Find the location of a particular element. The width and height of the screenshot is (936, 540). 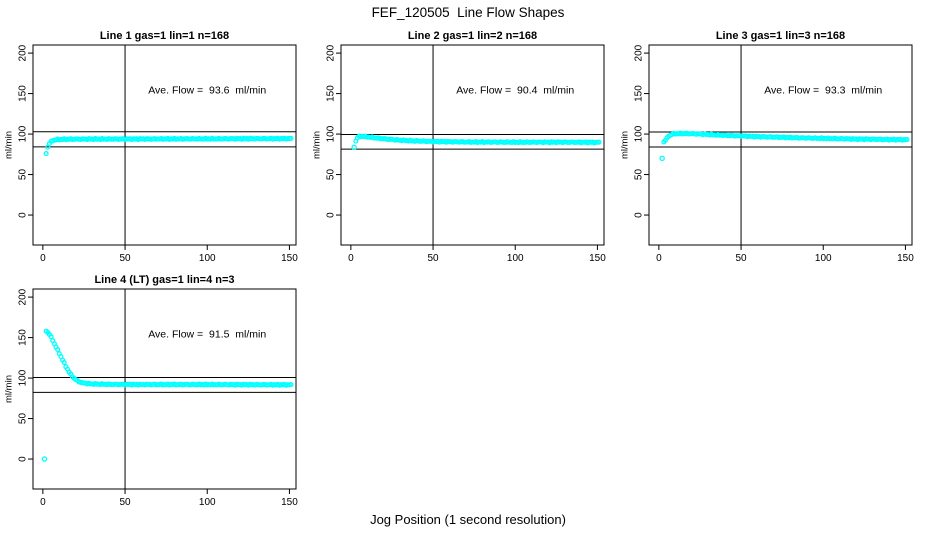

ave-flow-annotation: Ave. Flow = 91.5 ml/min is located at coordinates (207, 335).